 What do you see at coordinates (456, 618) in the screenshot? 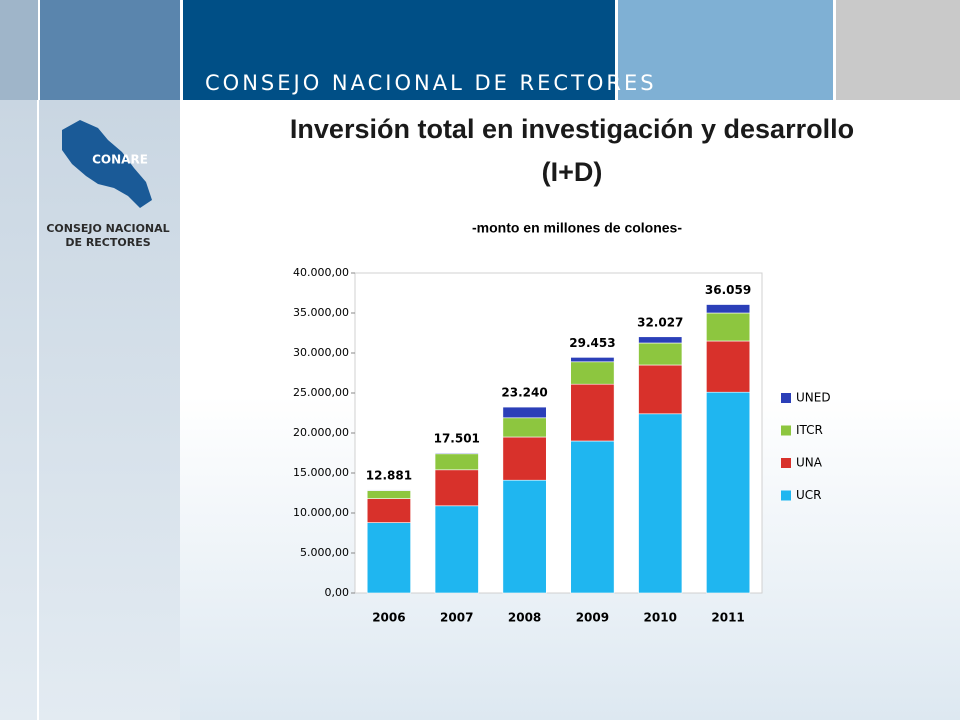
I see `x-tick-label: 2007` at bounding box center [456, 618].